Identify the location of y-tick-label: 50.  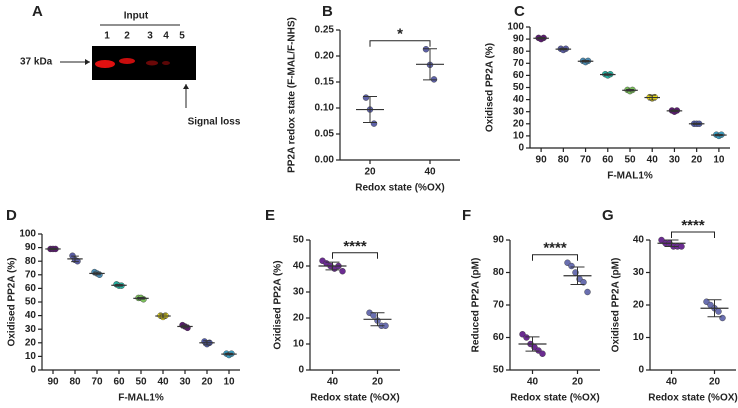
(519, 87).